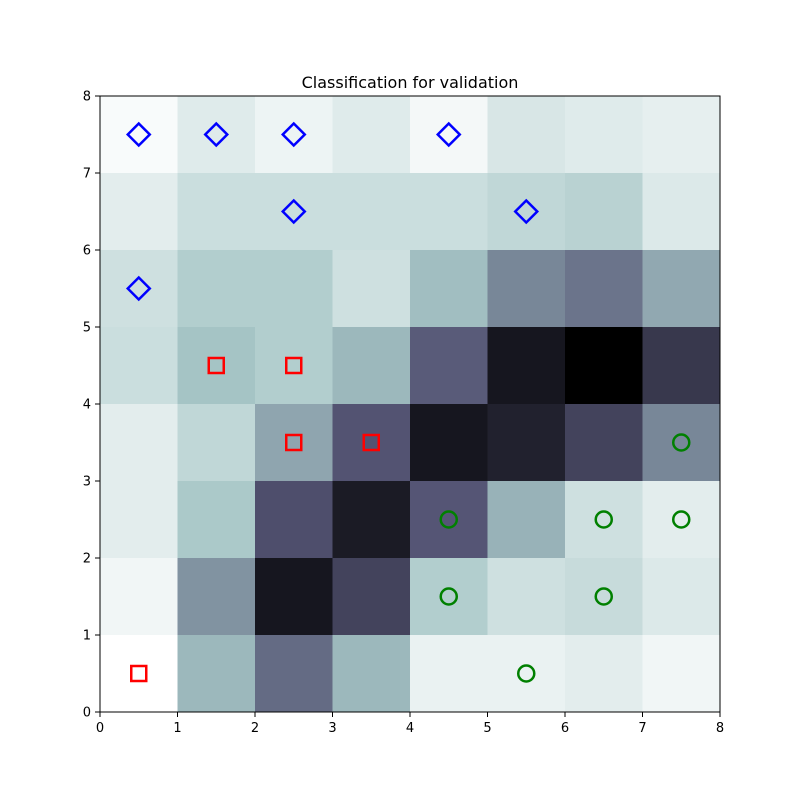 The image size is (800, 800). Describe the element at coordinates (100, 728) in the screenshot. I see `x-tick-label: 0` at that location.